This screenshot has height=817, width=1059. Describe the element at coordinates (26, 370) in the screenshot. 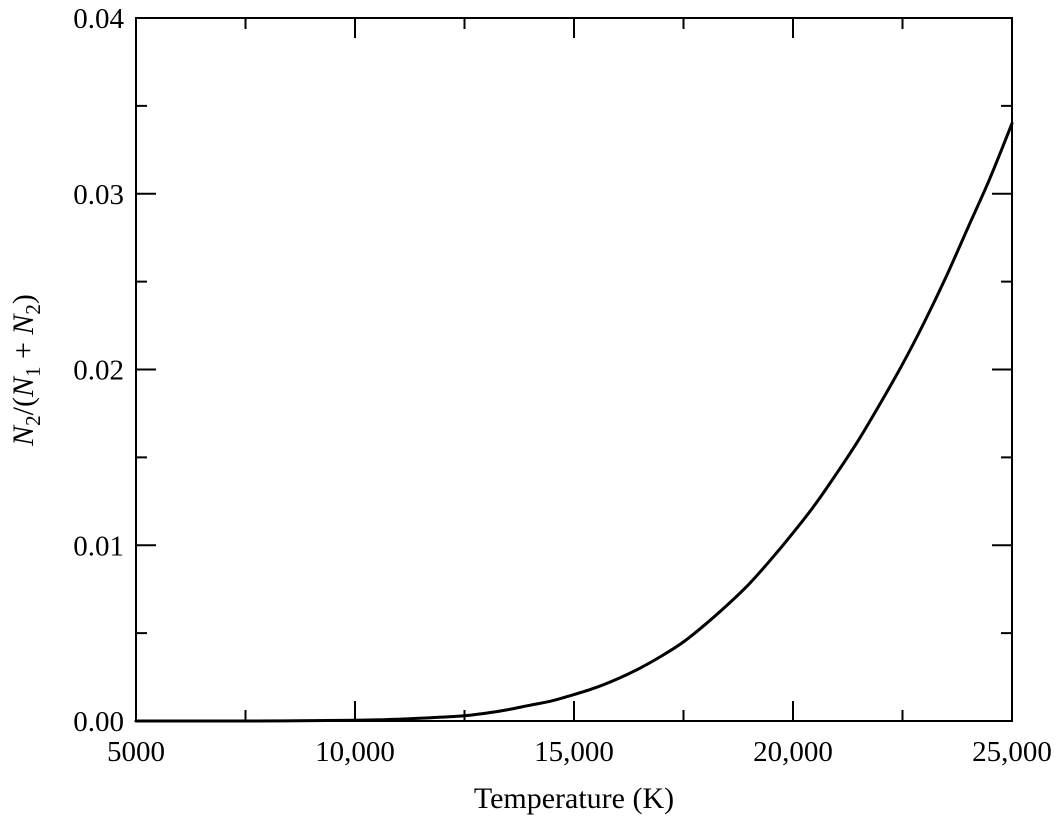

I see `y-axis-title: N2​/(N1​ + N2​)` at that location.